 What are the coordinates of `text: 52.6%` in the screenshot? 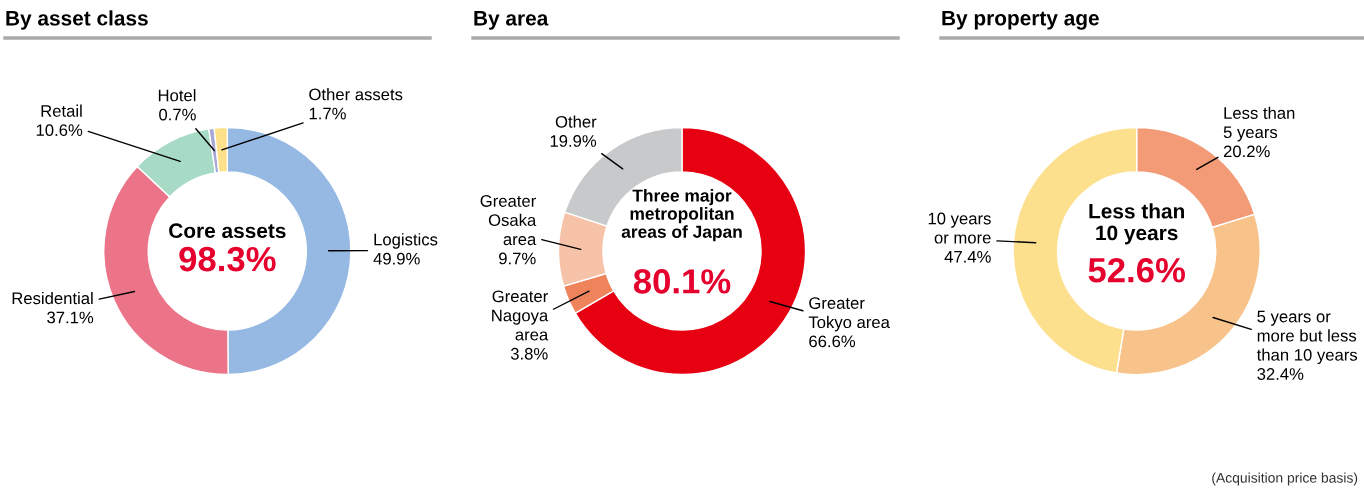 It's located at (1136, 270).